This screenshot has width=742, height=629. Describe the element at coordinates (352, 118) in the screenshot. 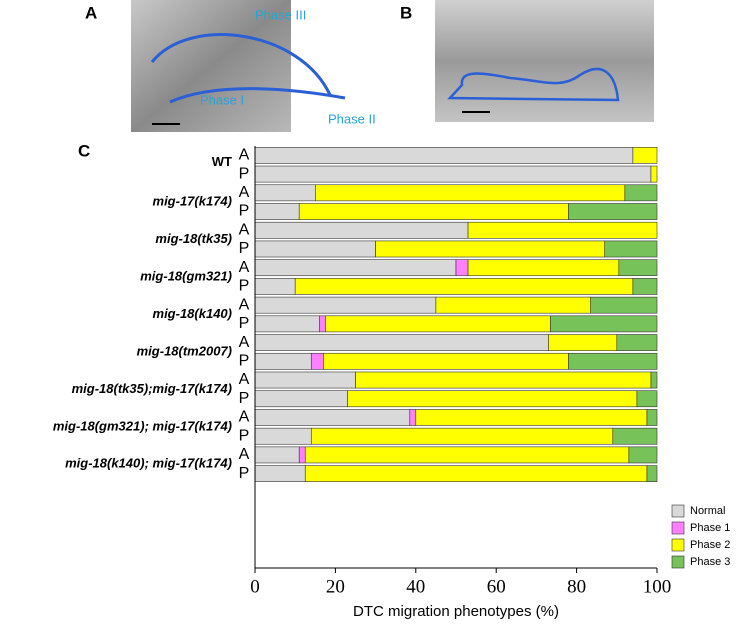

I see `phase-label: Phase II` at that location.